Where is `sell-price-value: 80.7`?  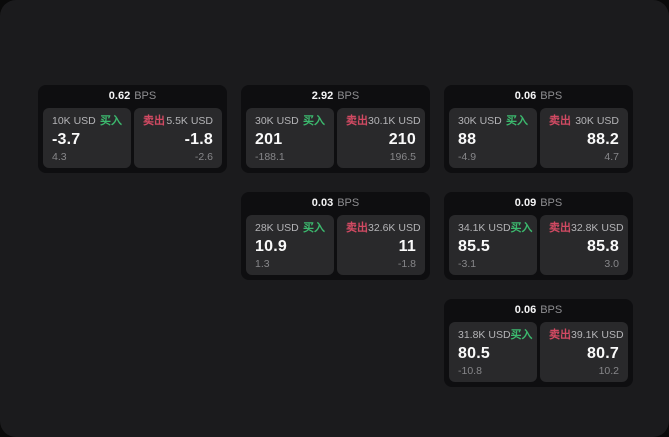
sell-price-value: 80.7 is located at coordinates (603, 353).